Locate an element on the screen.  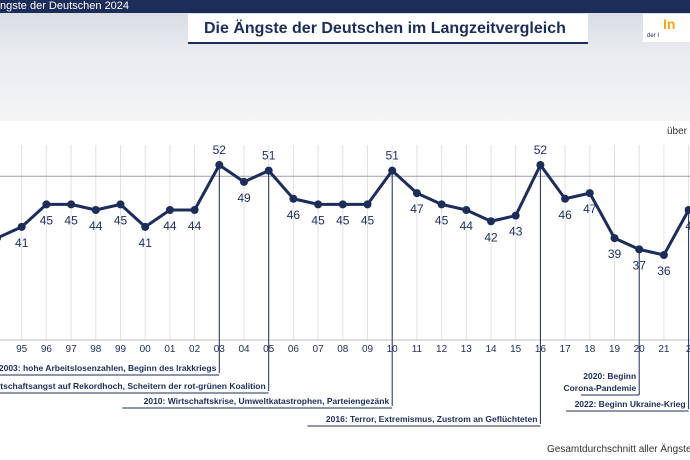
logo: In der I is located at coordinates (666, 28).